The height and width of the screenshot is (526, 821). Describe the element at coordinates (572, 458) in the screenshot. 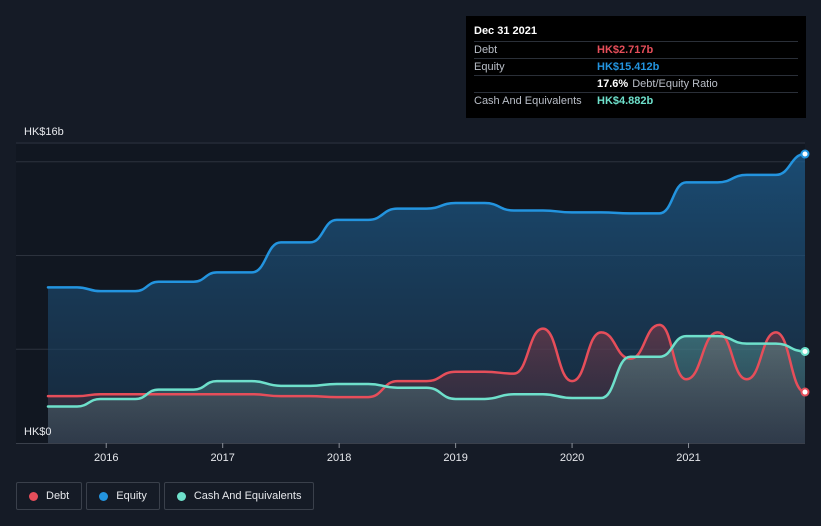

I see `x-tick-label: 2020` at that location.